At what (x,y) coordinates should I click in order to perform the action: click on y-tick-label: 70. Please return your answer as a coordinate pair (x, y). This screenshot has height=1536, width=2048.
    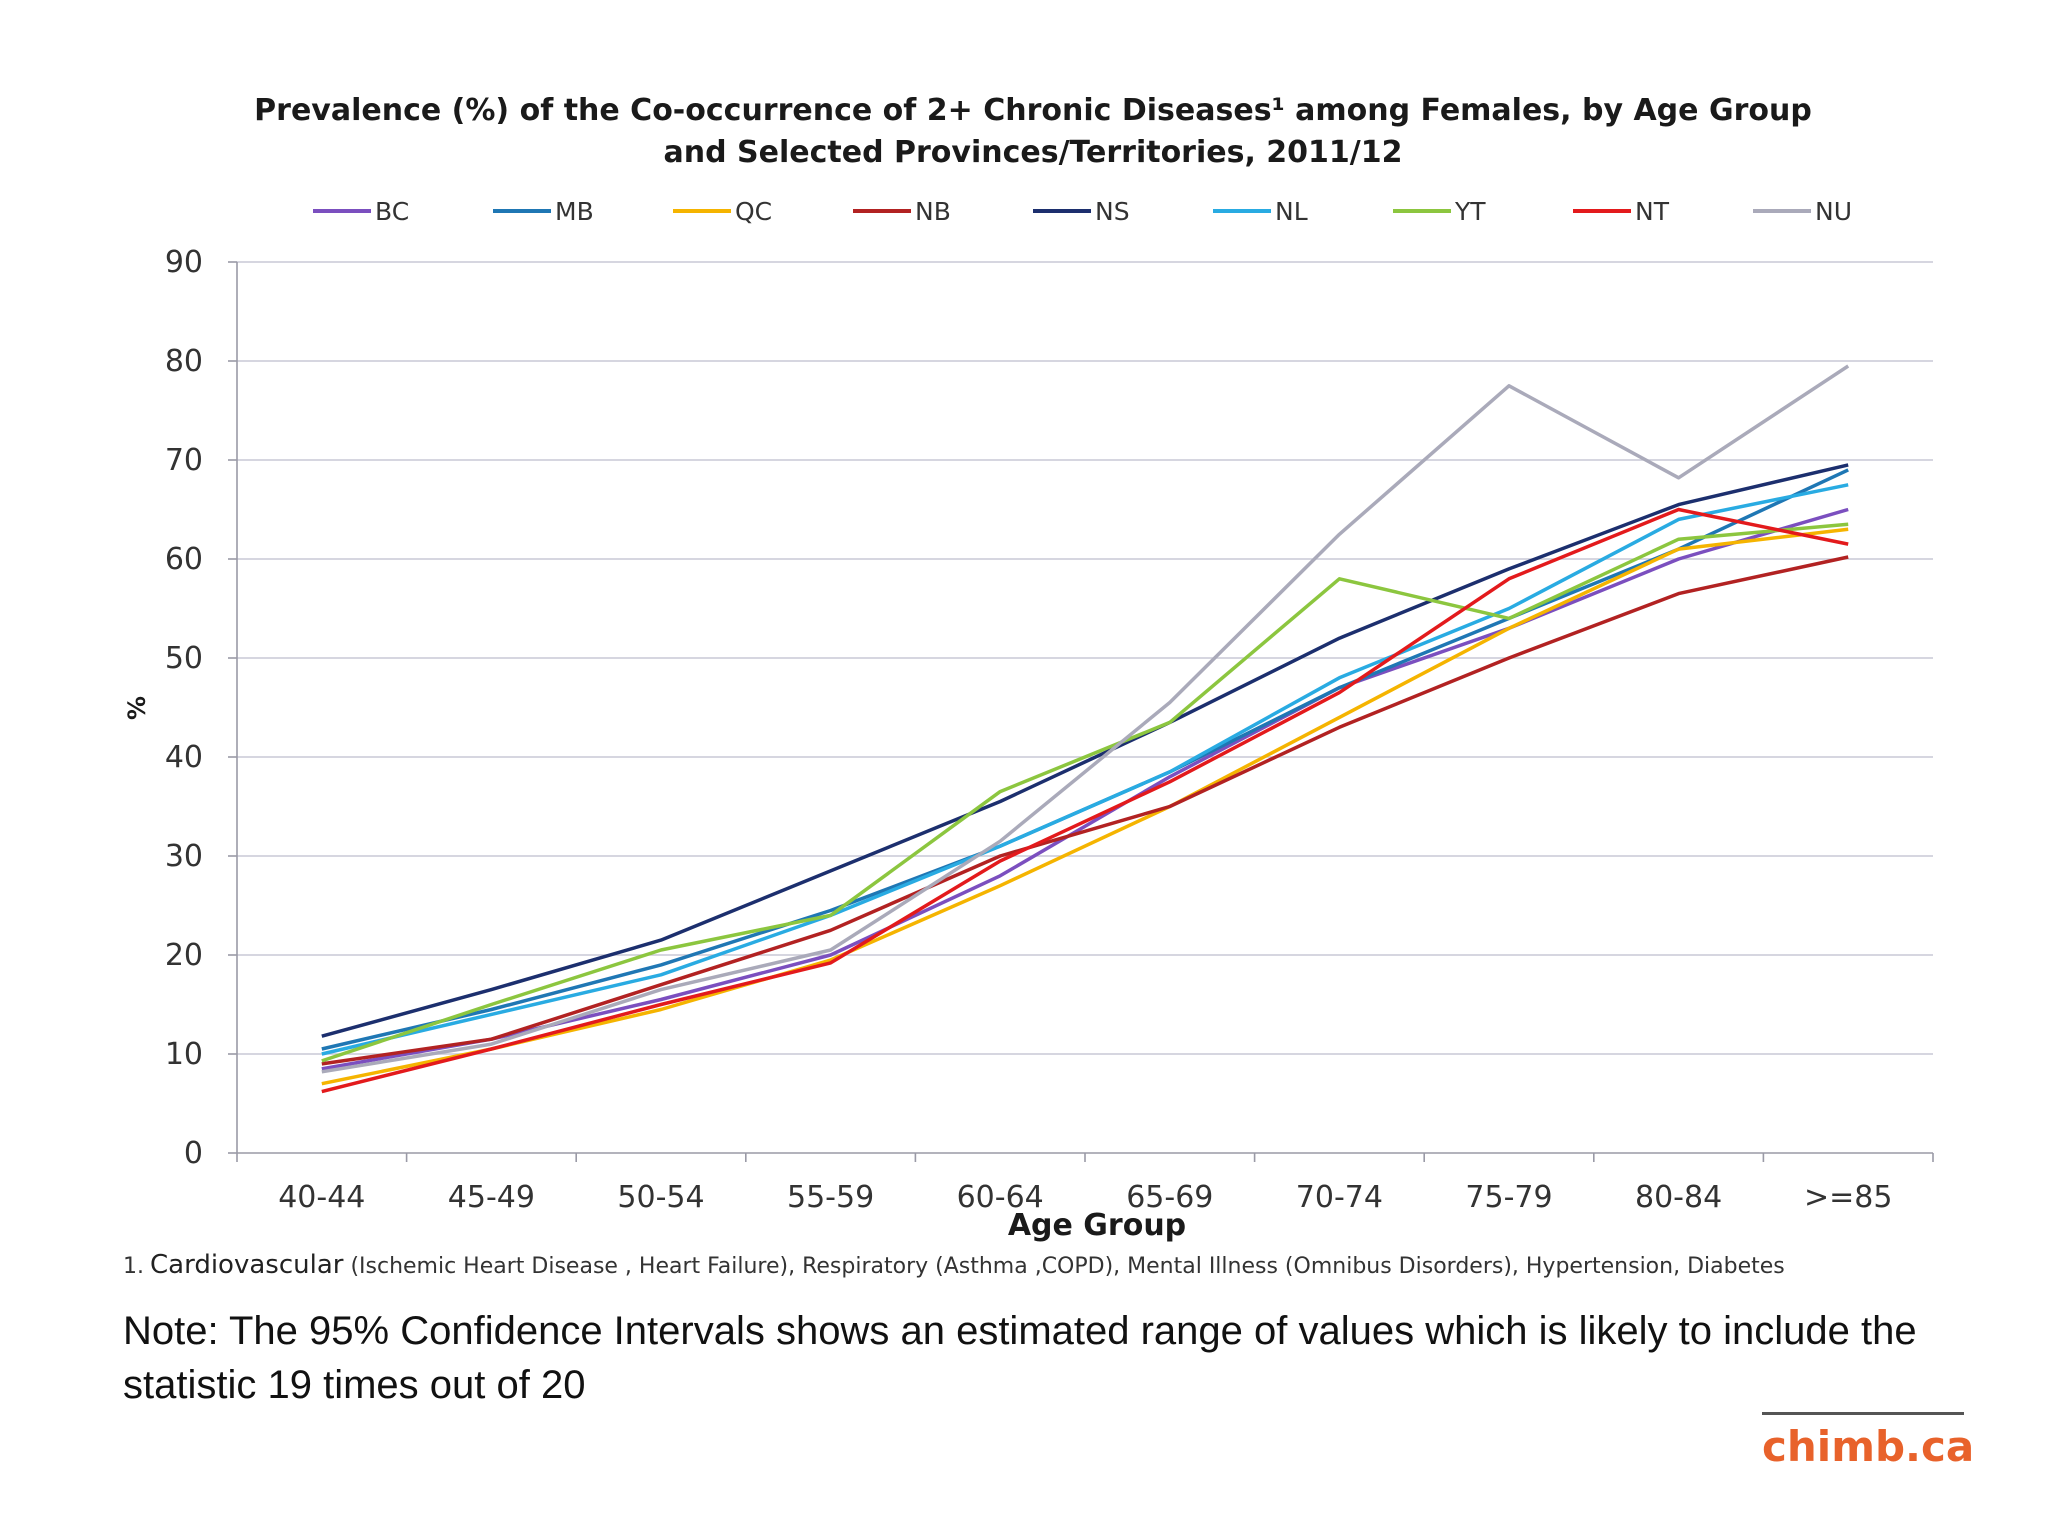
    Looking at the image, I should click on (184, 460).